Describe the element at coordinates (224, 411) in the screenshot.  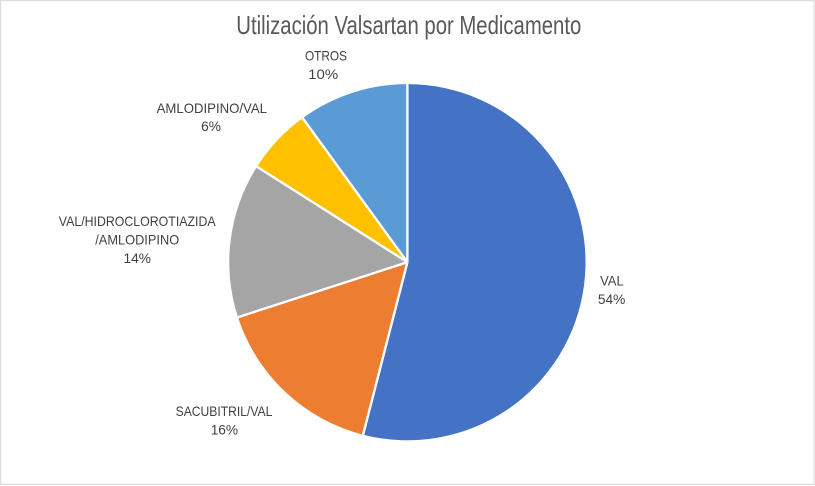
I see `svg-text: SACUBITRIL/VAL` at that location.